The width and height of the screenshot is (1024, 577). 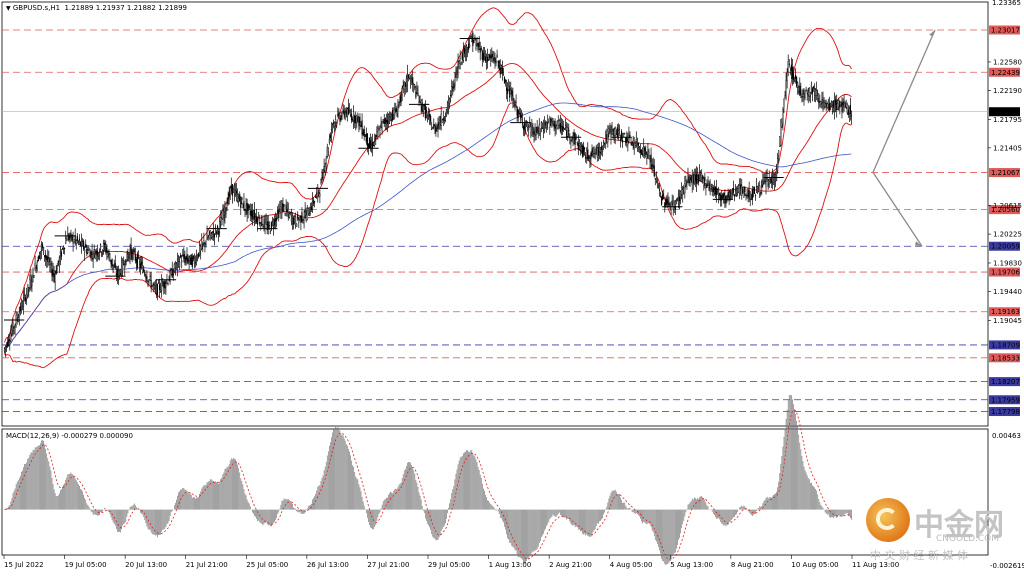 What do you see at coordinates (887, 519) in the screenshot?
I see `logo-swirl-icon` at bounding box center [887, 519].